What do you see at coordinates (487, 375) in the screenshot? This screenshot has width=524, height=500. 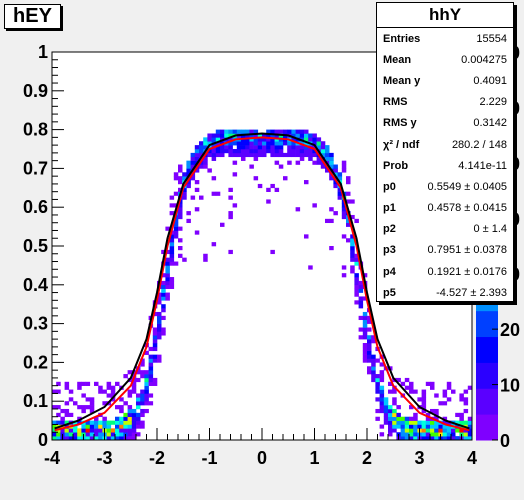 I see `color-scale-band` at bounding box center [487, 375].